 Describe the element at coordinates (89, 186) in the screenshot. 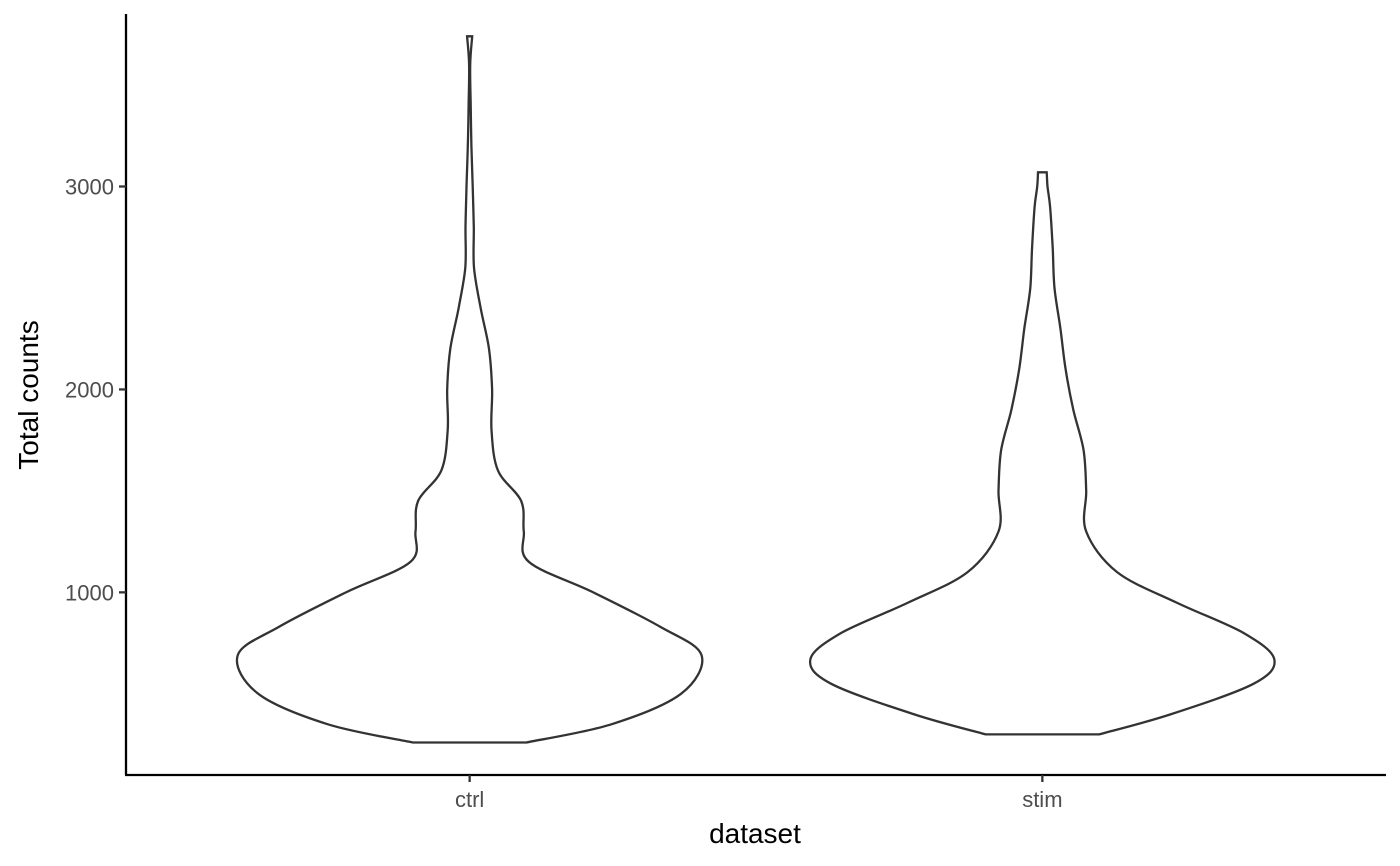

I see `y-tick-label: 3000` at that location.